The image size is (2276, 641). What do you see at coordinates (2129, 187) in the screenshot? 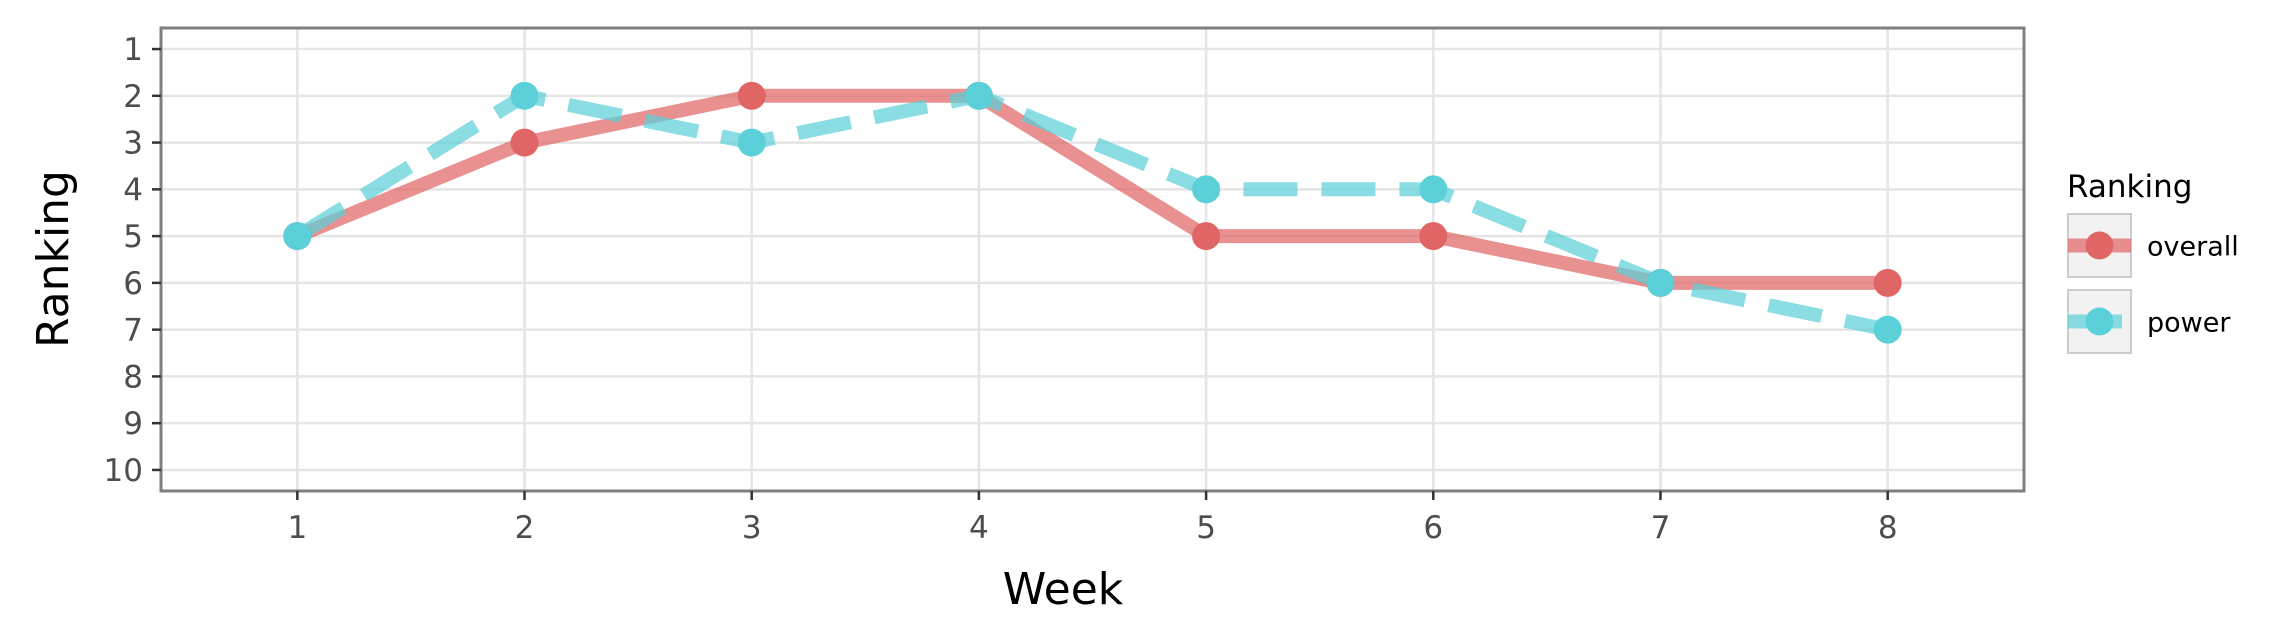
I see `legend-title: Ranking` at bounding box center [2129, 187].